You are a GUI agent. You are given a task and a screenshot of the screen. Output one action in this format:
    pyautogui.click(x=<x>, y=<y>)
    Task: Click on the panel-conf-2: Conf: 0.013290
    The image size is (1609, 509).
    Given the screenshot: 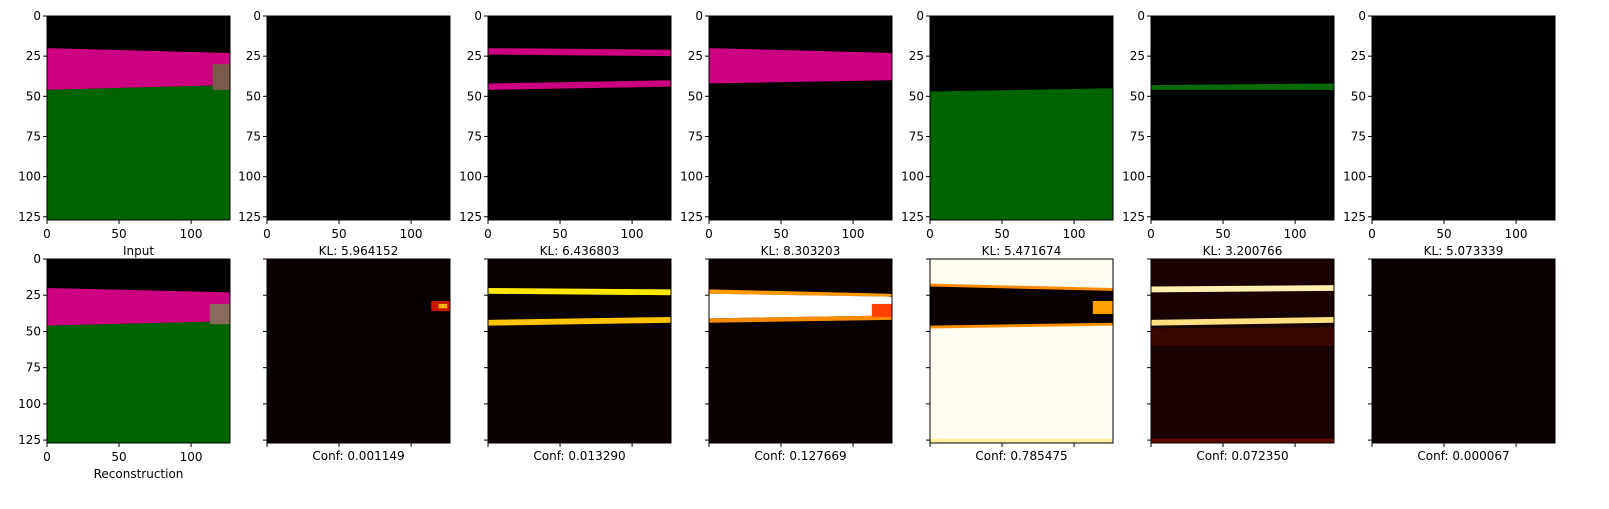 What is the action you would take?
    pyautogui.click(x=578, y=360)
    